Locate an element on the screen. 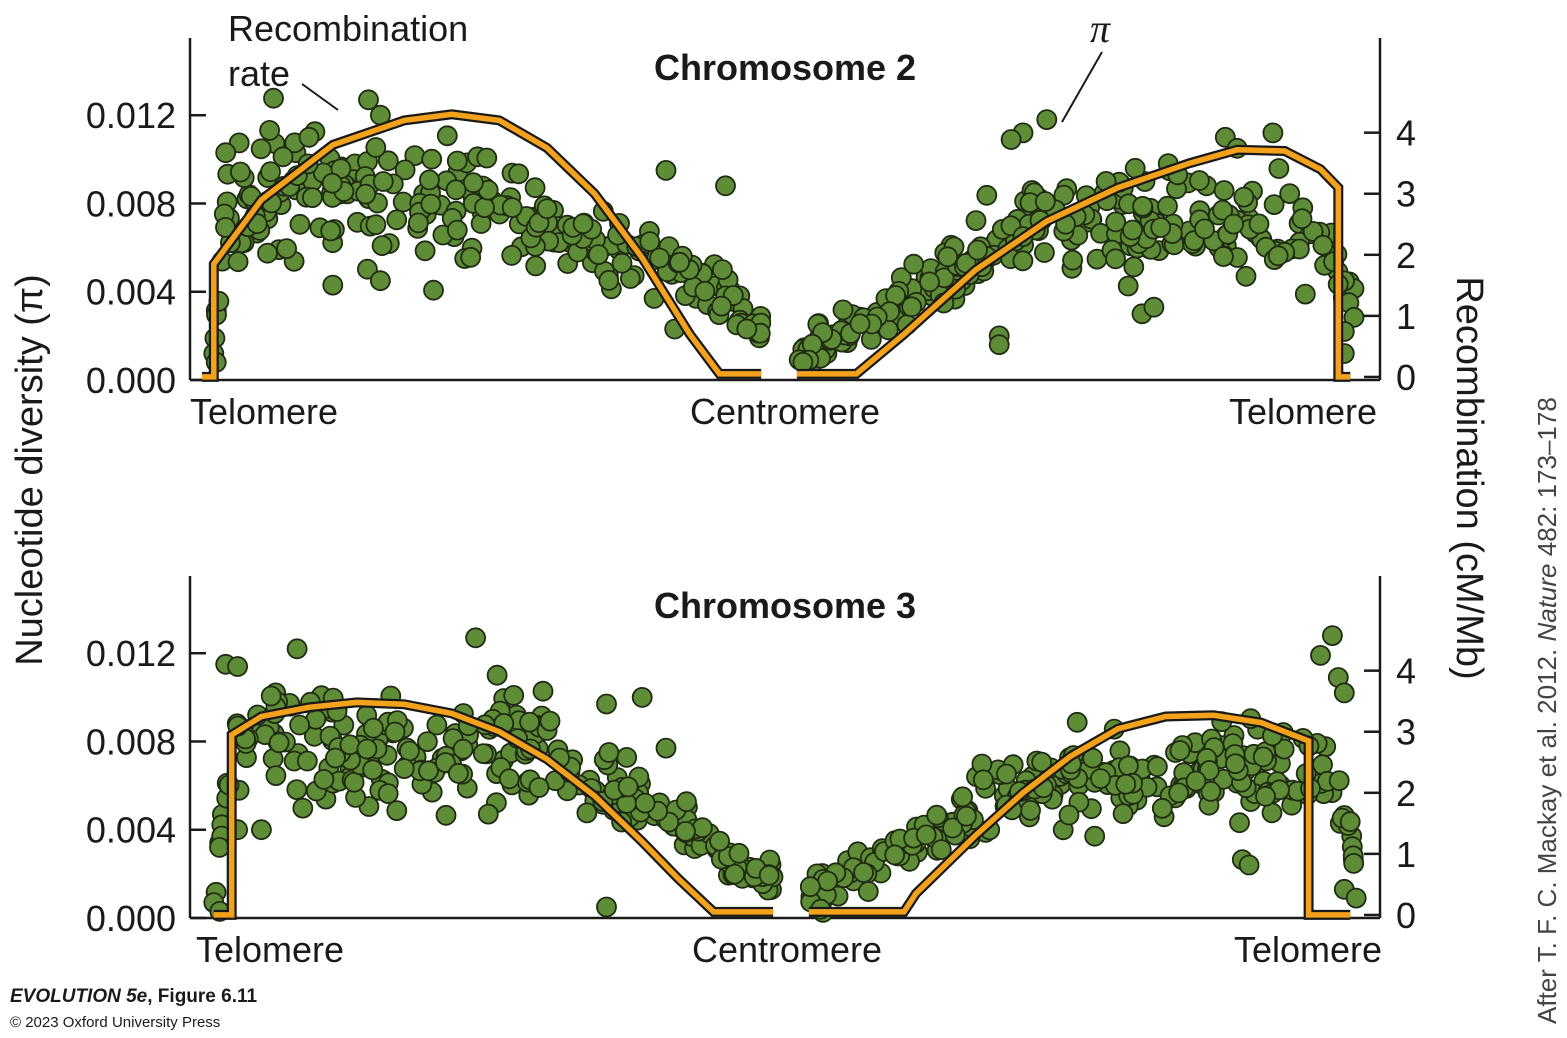 This screenshot has width=1567, height=1038. credit-journal: Nature is located at coordinates (1547, 602).